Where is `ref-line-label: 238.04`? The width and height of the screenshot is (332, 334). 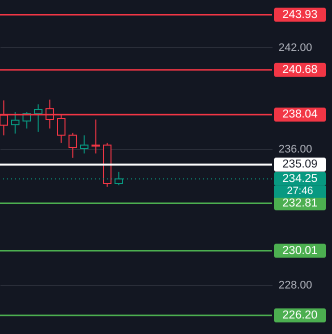
ref-line-label: 238.04 is located at coordinates (300, 114).